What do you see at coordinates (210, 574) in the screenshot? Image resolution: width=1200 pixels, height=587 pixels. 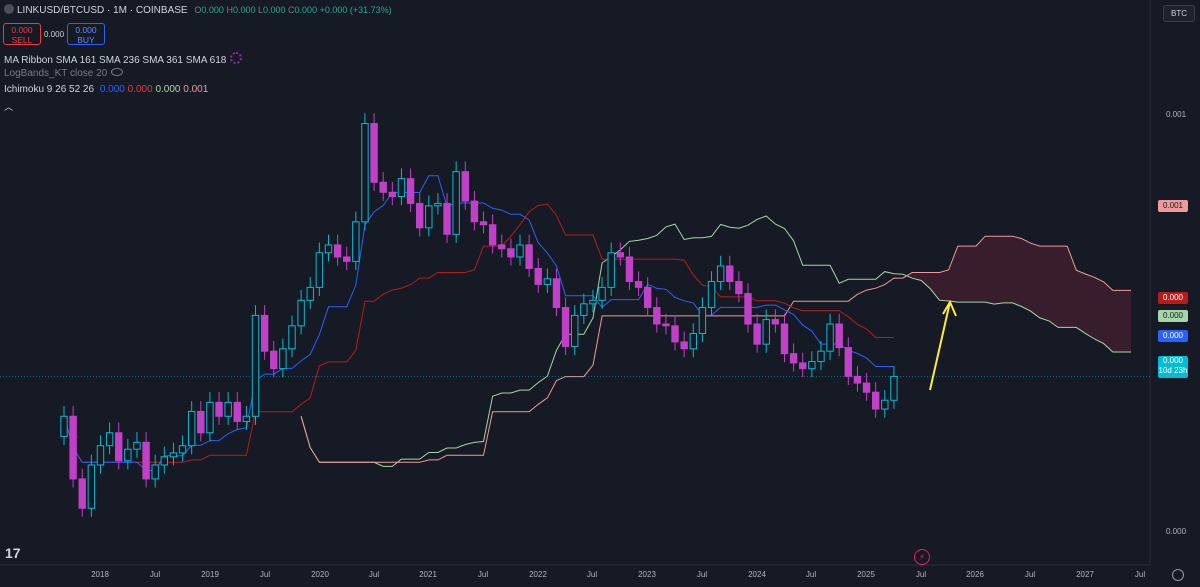 I see `time-axis-label: 2019` at bounding box center [210, 574].